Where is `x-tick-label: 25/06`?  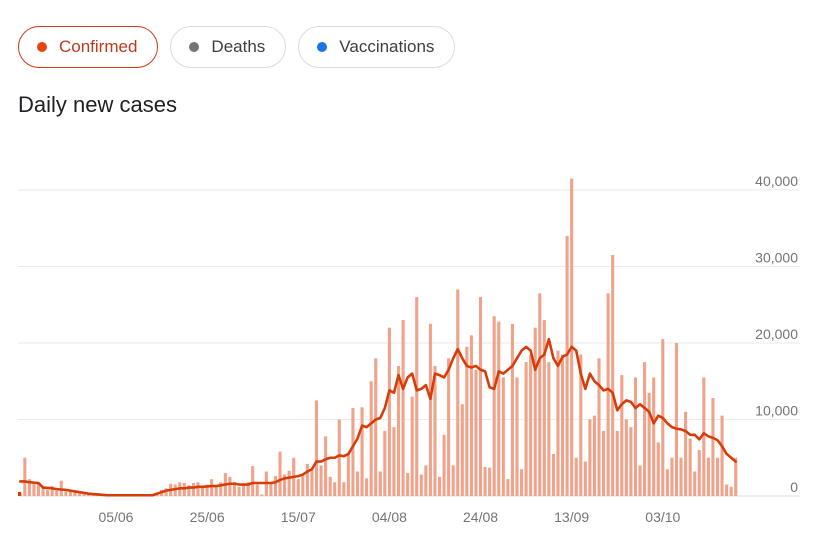 x-tick-label: 25/06 is located at coordinates (207, 517).